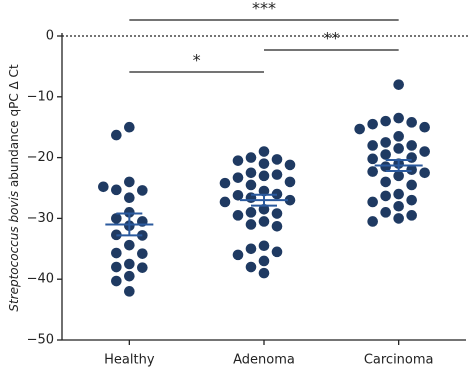  I want to click on x-tick-label: Adenoma, so click(264, 360).